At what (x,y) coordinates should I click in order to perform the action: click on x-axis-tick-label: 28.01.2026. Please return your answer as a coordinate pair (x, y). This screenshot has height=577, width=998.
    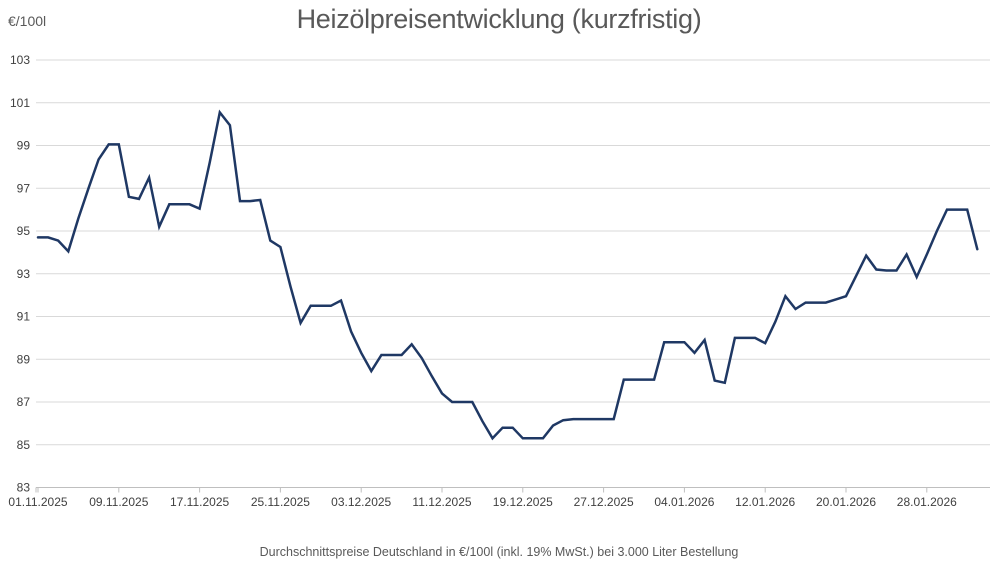
    Looking at the image, I should click on (927, 502).